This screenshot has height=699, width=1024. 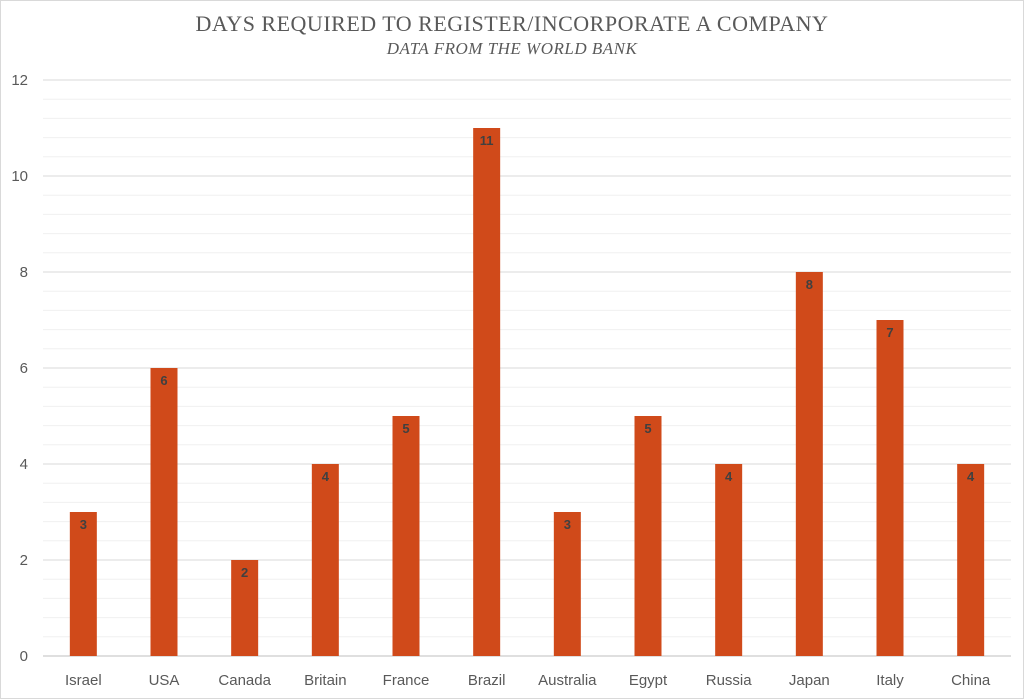 I want to click on y-tick-label: 4, so click(x=24, y=464).